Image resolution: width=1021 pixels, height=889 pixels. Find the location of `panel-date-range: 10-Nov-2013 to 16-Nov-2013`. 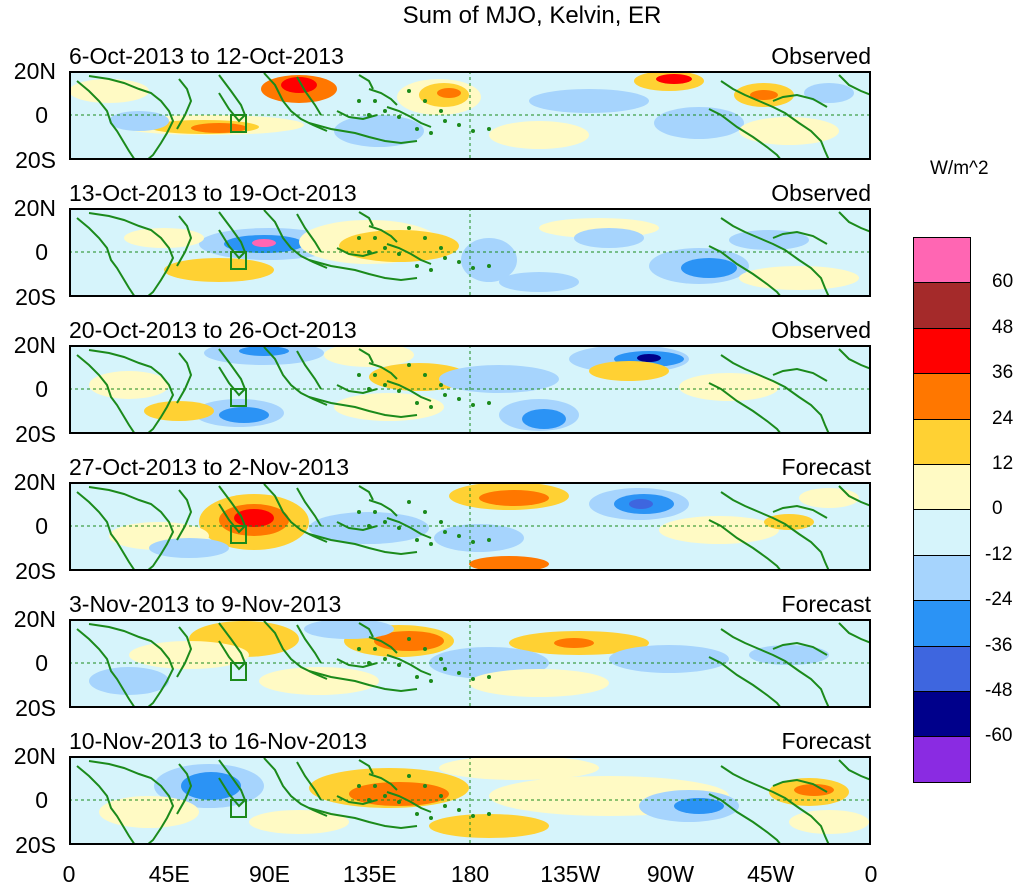

panel-date-range: 10-Nov-2013 to 16-Nov-2013 is located at coordinates (218, 741).